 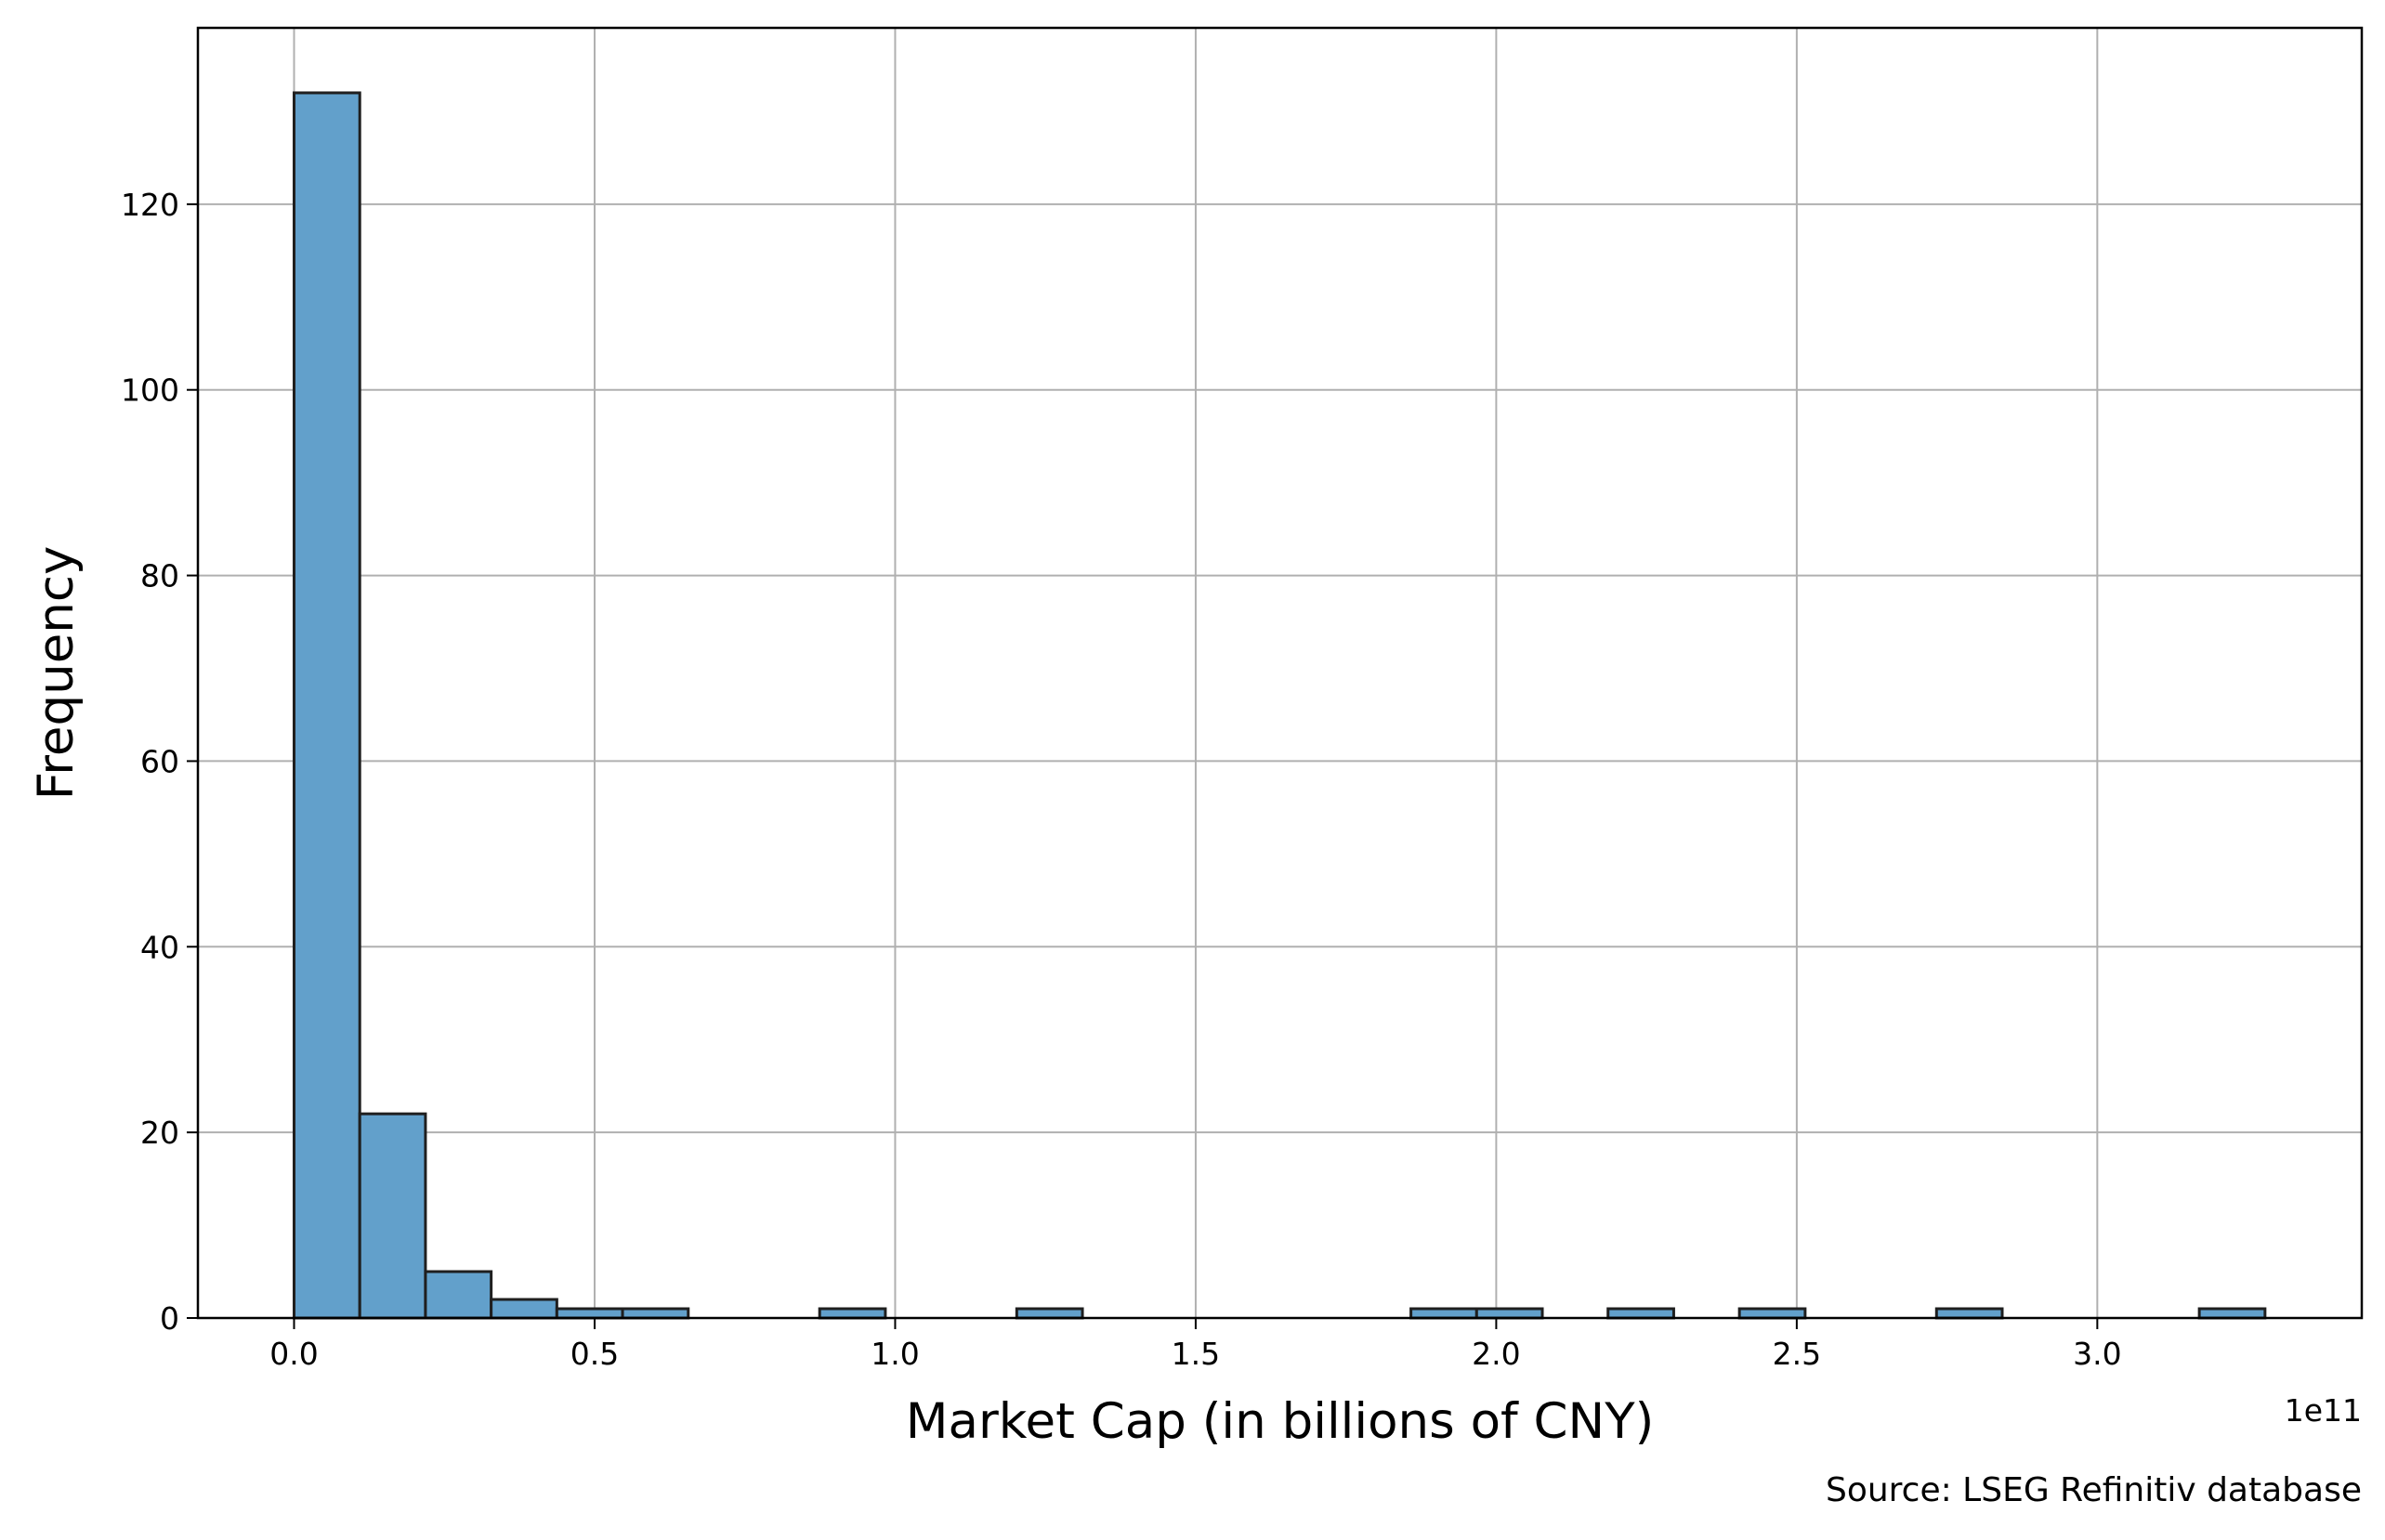 I want to click on x-axis-offset-label: 1e11, so click(x=2323, y=1410).